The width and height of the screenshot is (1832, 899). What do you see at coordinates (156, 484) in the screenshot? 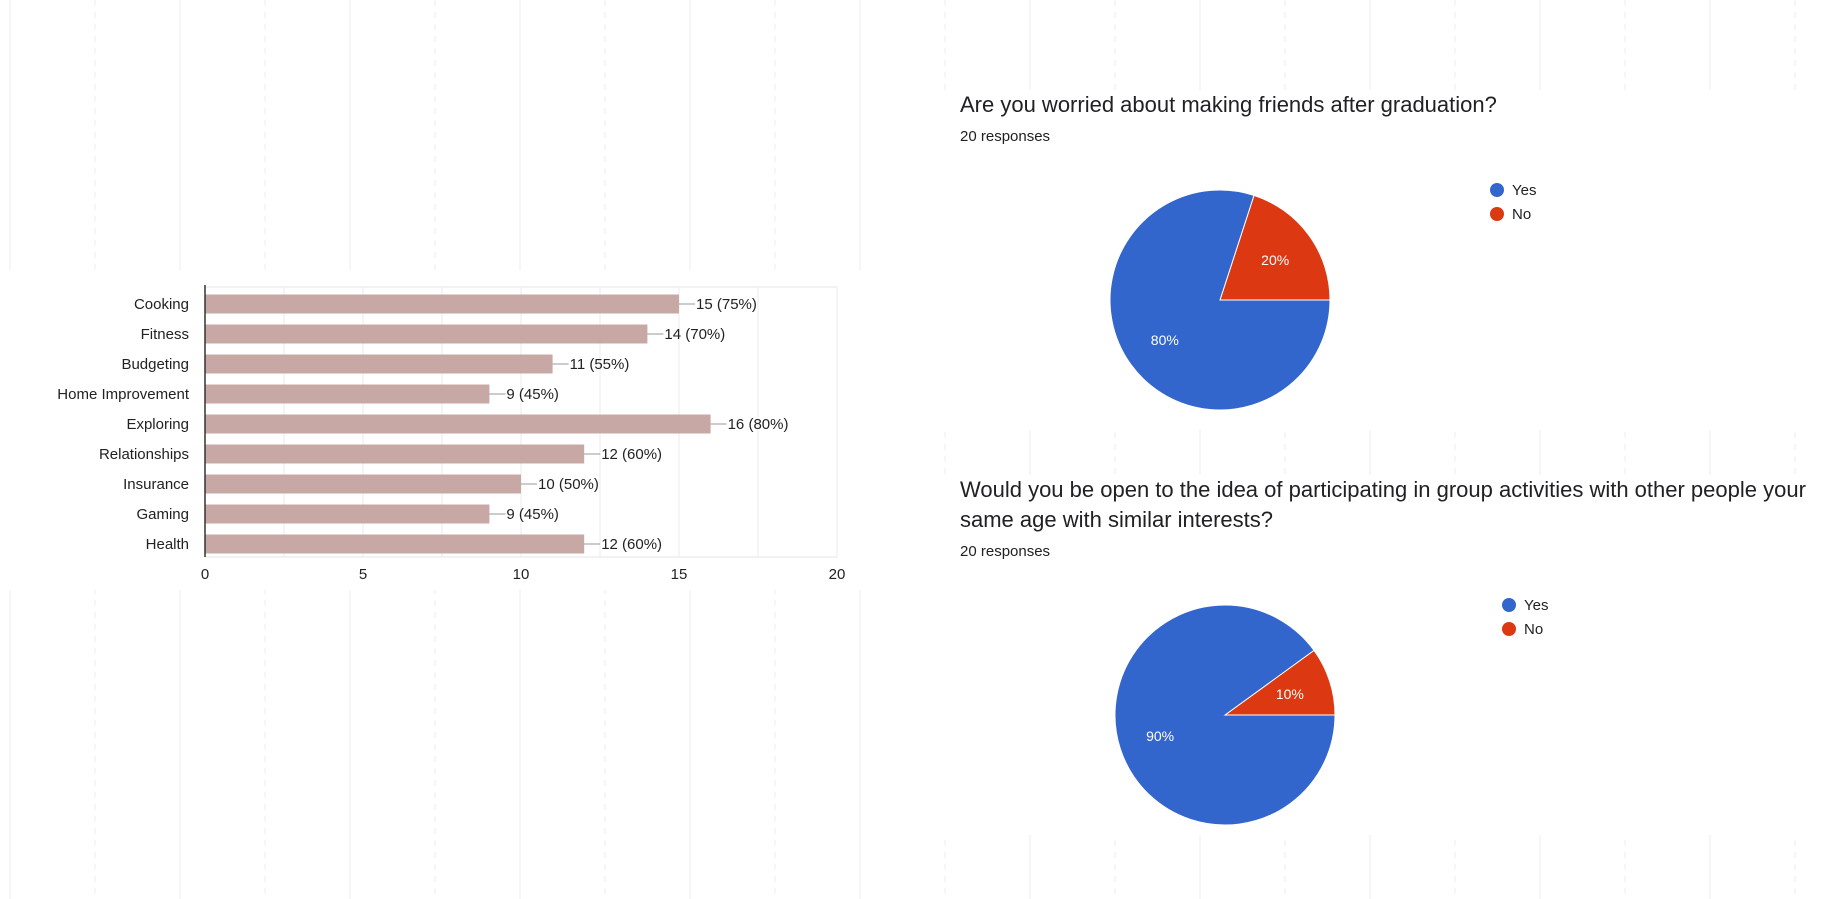
I see `category-label: Insurance` at bounding box center [156, 484].